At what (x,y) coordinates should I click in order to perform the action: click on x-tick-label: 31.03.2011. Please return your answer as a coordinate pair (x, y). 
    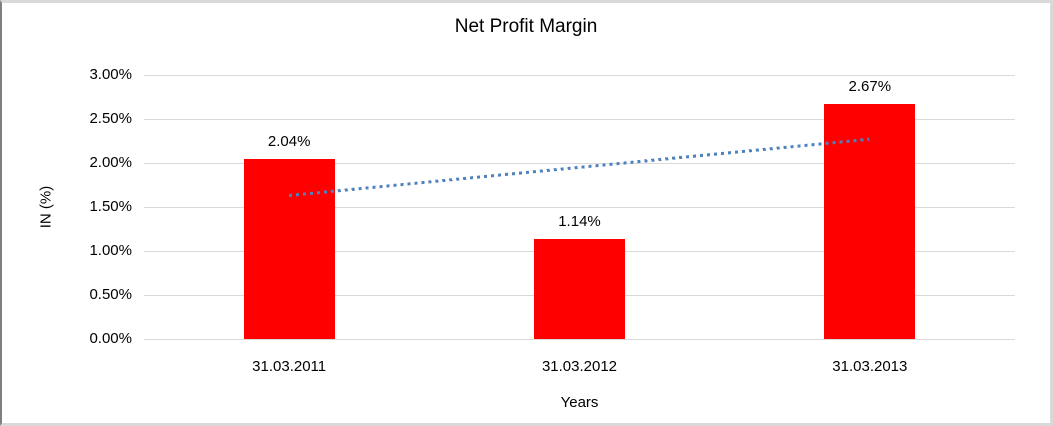
    Looking at the image, I should click on (289, 366).